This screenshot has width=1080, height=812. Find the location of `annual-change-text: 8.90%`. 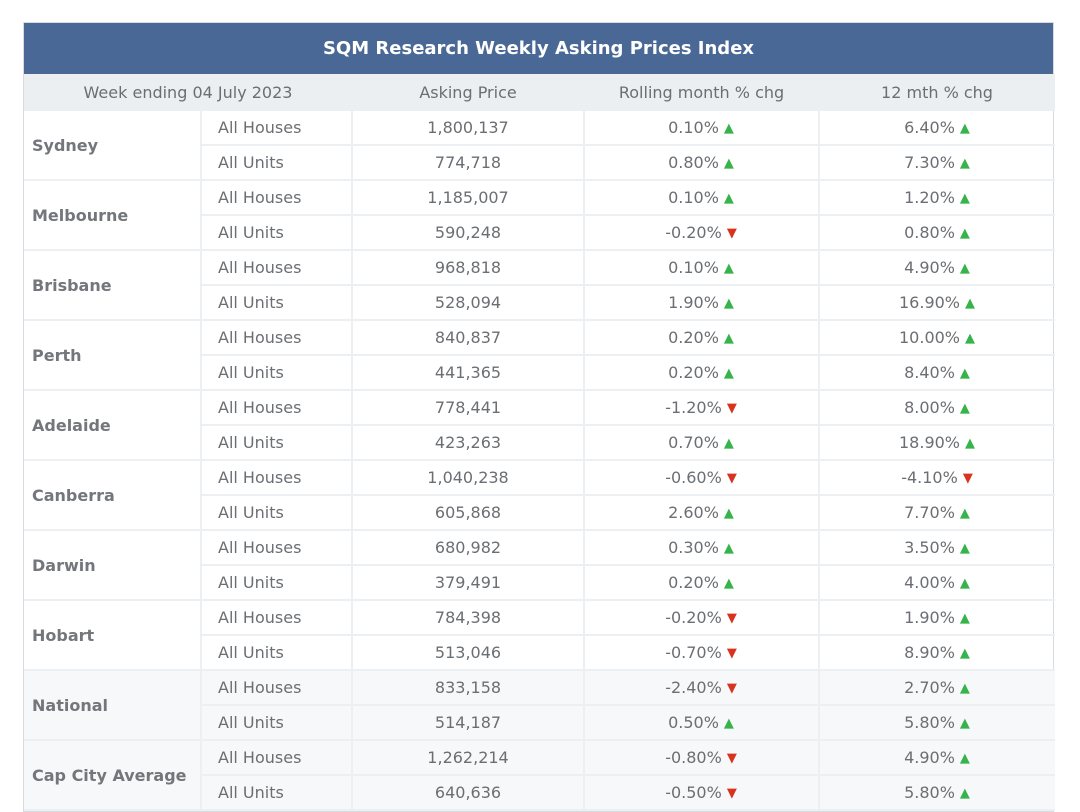

annual-change-text: 8.90% is located at coordinates (929, 652).